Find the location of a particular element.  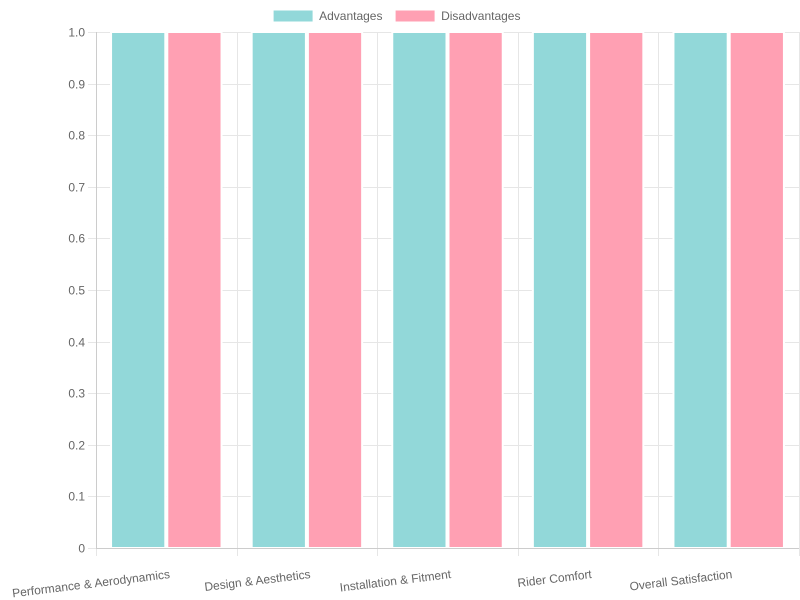

y-tick-label: 0.5 is located at coordinates (76, 291).